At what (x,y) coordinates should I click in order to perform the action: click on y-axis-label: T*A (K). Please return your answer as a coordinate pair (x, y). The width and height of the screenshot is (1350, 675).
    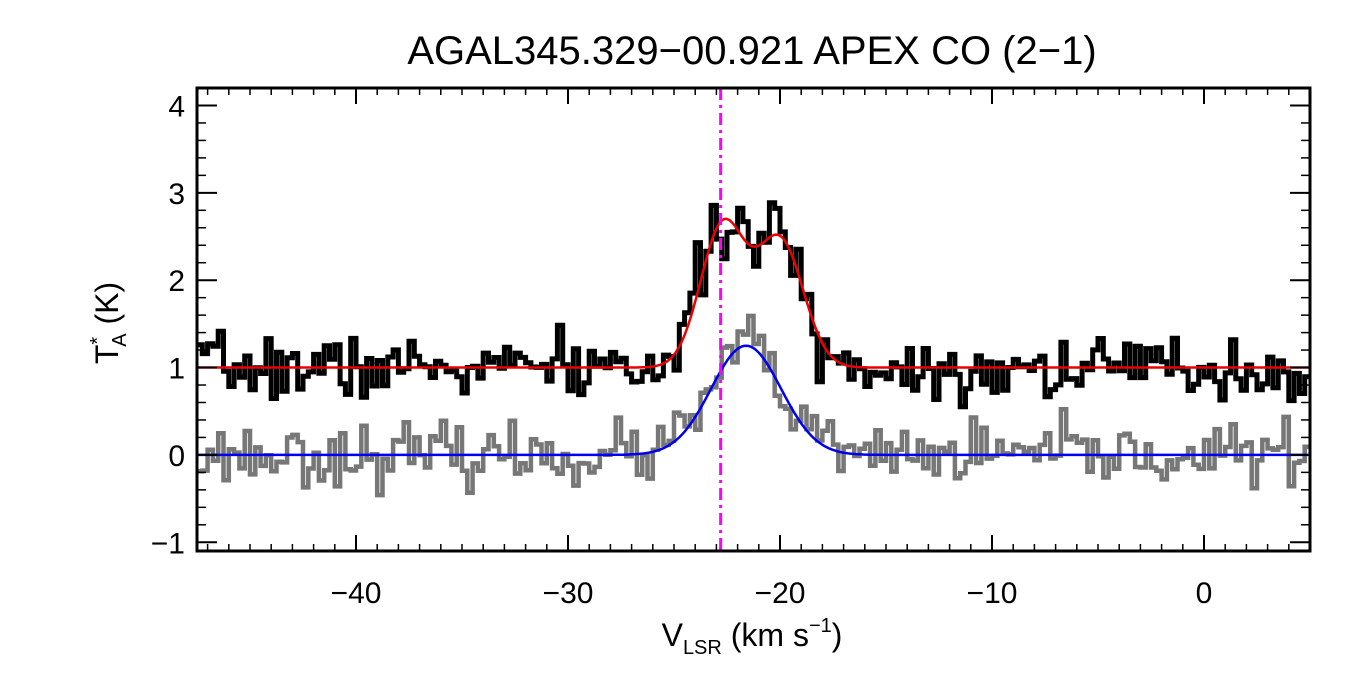
    Looking at the image, I should click on (109, 323).